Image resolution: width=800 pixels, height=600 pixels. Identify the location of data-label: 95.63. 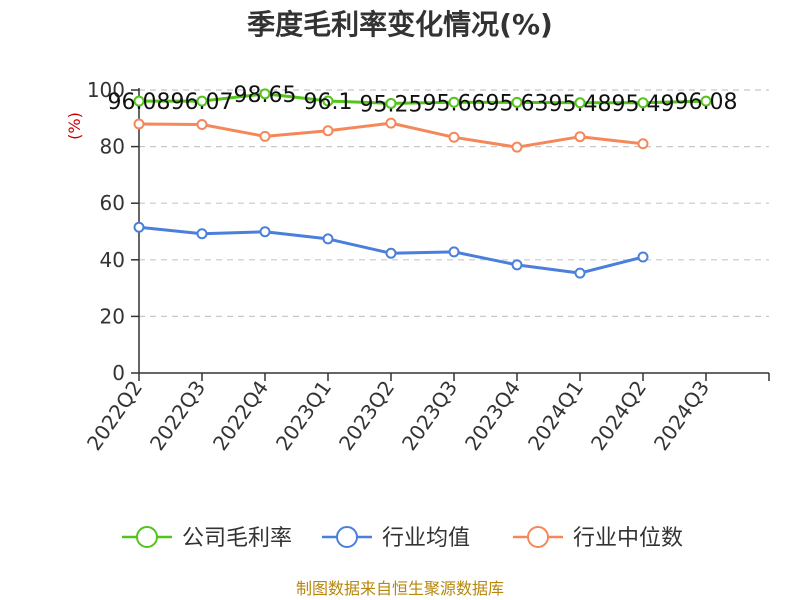
(517, 103).